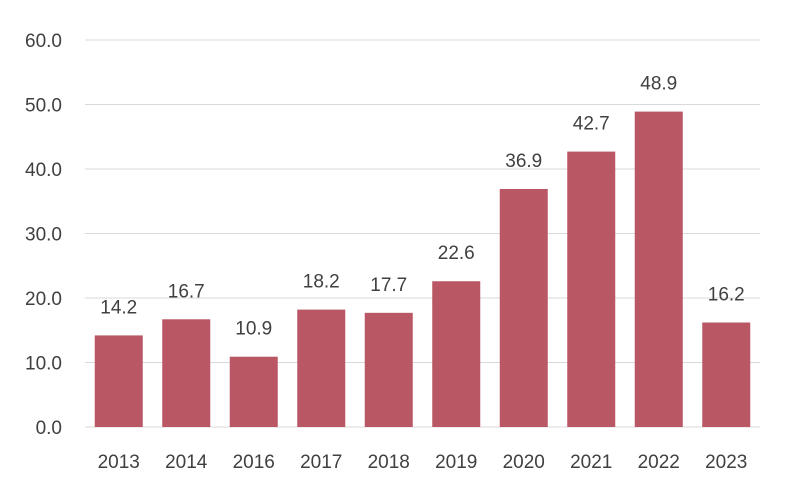  What do you see at coordinates (726, 374) in the screenshot?
I see `bar-2023` at bounding box center [726, 374].